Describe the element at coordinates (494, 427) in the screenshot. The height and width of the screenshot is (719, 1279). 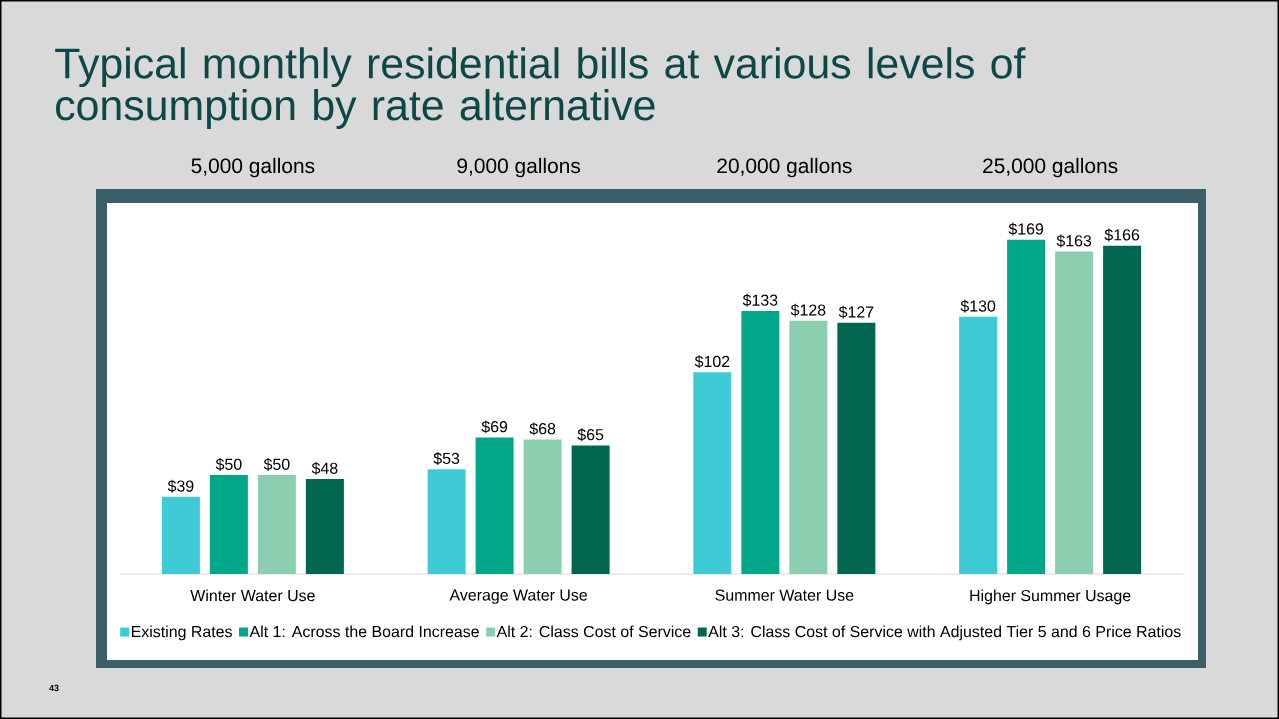
I see `data-label: $69` at that location.